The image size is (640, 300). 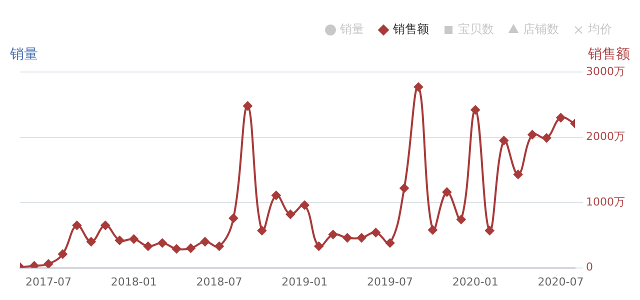 I want to click on legend-label: 销售额, so click(x=410, y=29).